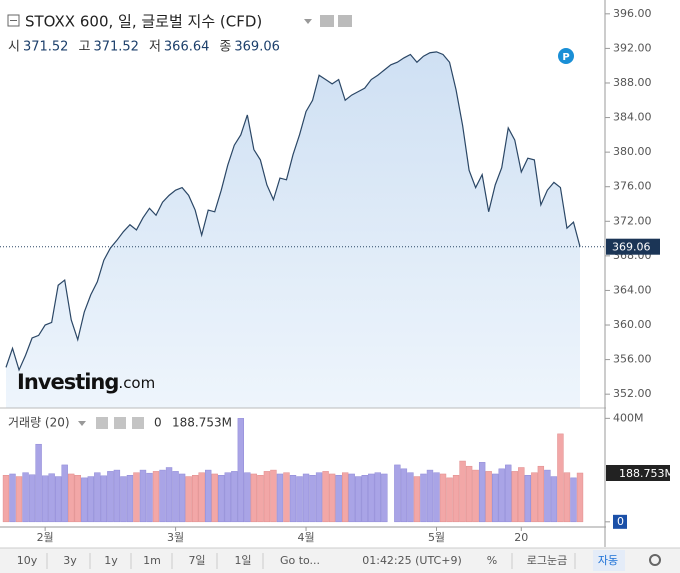 The width and height of the screenshot is (680, 573). I want to click on toolbar-item: 1m, so click(152, 560).